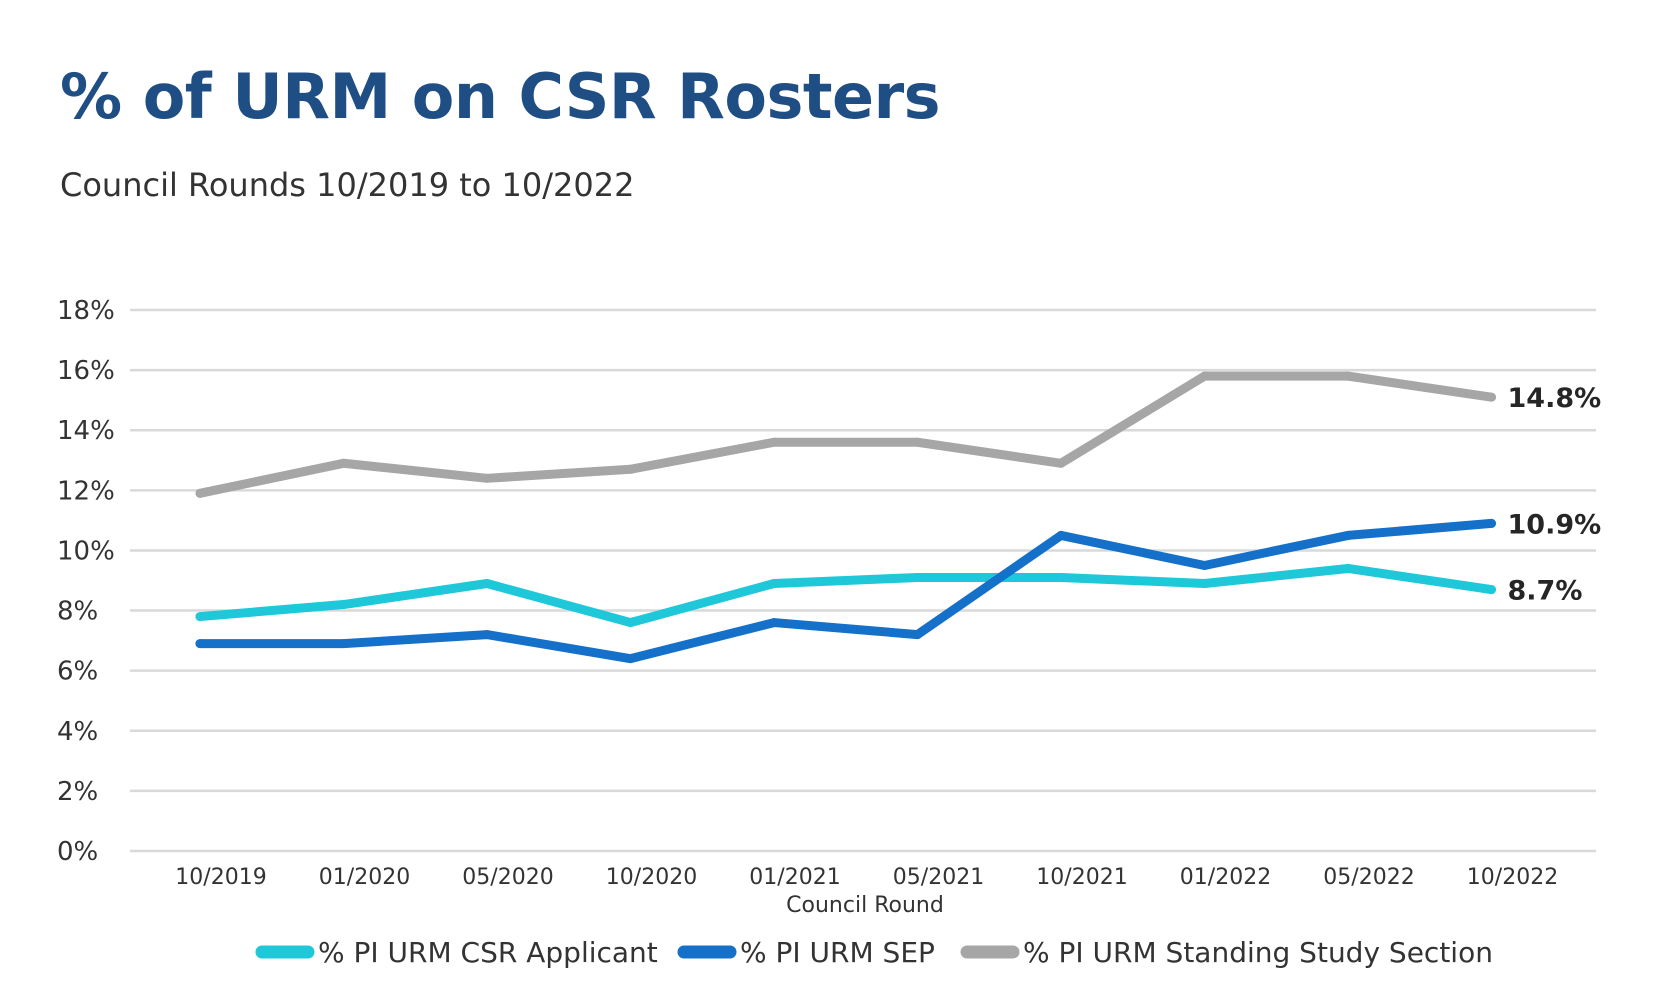  Describe the element at coordinates (364, 877) in the screenshot. I see `x-tick-label: 01/2020` at that location.